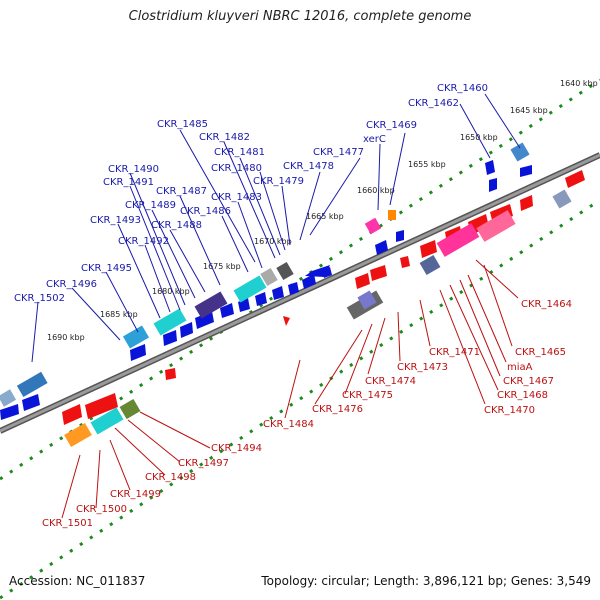  Describe the element at coordinates (181, 191) in the screenshot. I see `gene-label: CKR_1487` at that location.